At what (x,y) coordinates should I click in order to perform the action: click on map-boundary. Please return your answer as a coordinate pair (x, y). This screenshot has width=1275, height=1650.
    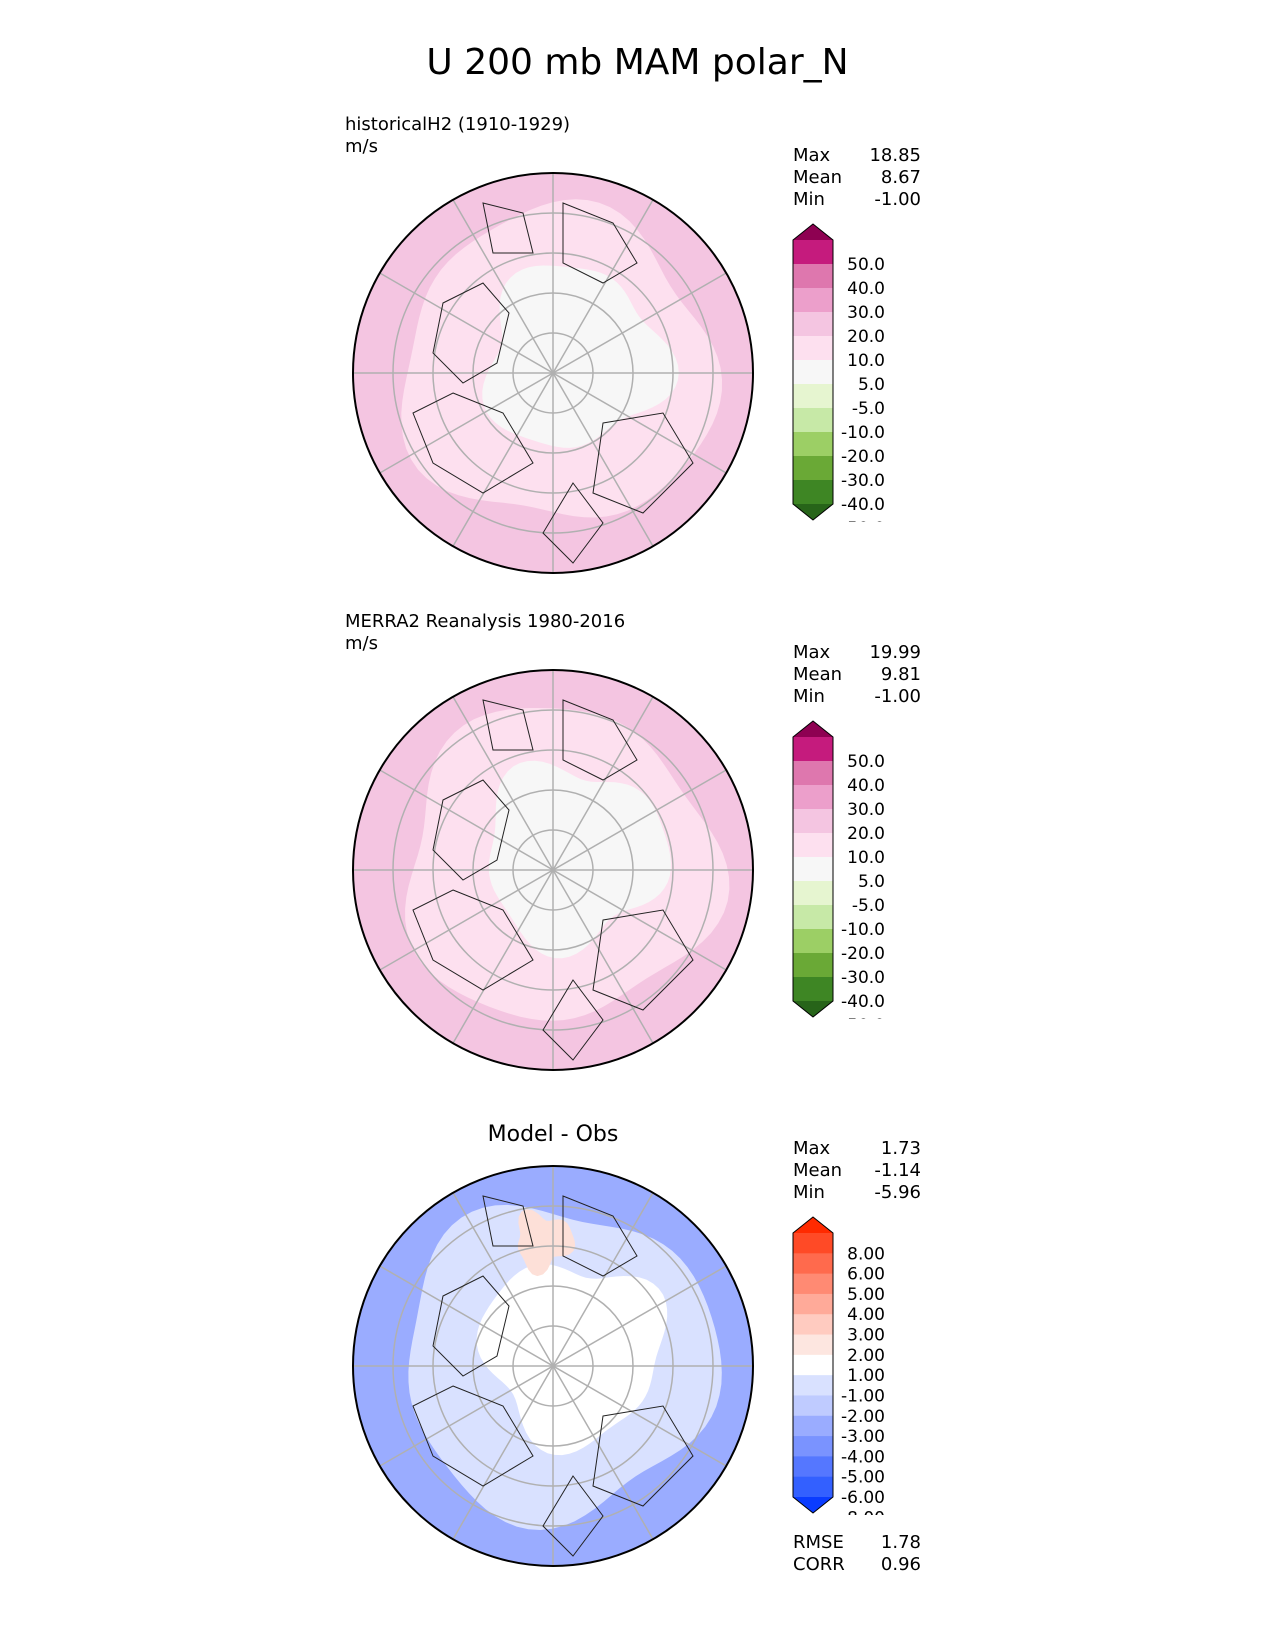
    Looking at the image, I should click on (553, 870).